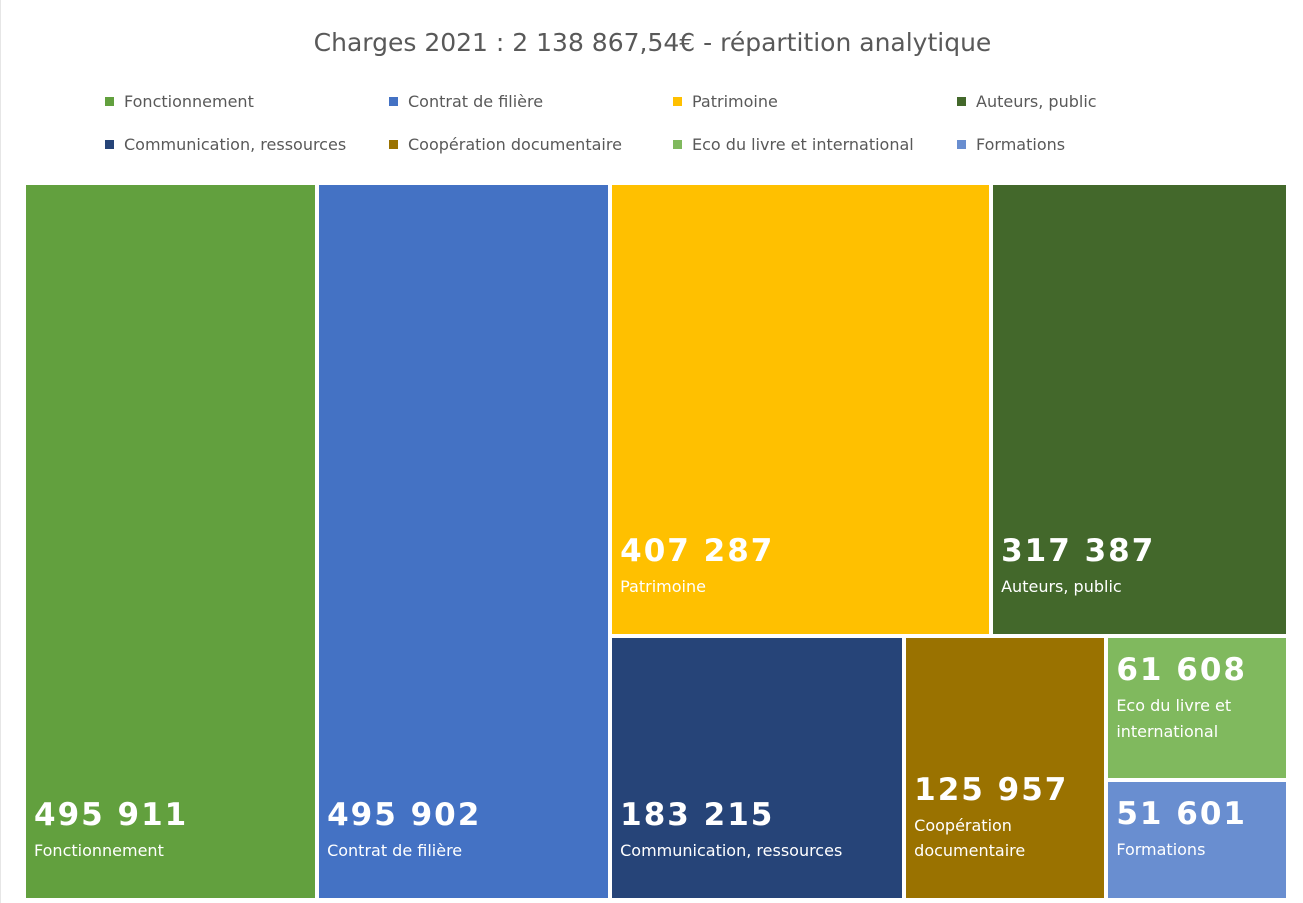 This screenshot has height=903, width=1303. Describe the element at coordinates (1174, 718) in the screenshot. I see `cell-label: Eco du livre et international` at that location.